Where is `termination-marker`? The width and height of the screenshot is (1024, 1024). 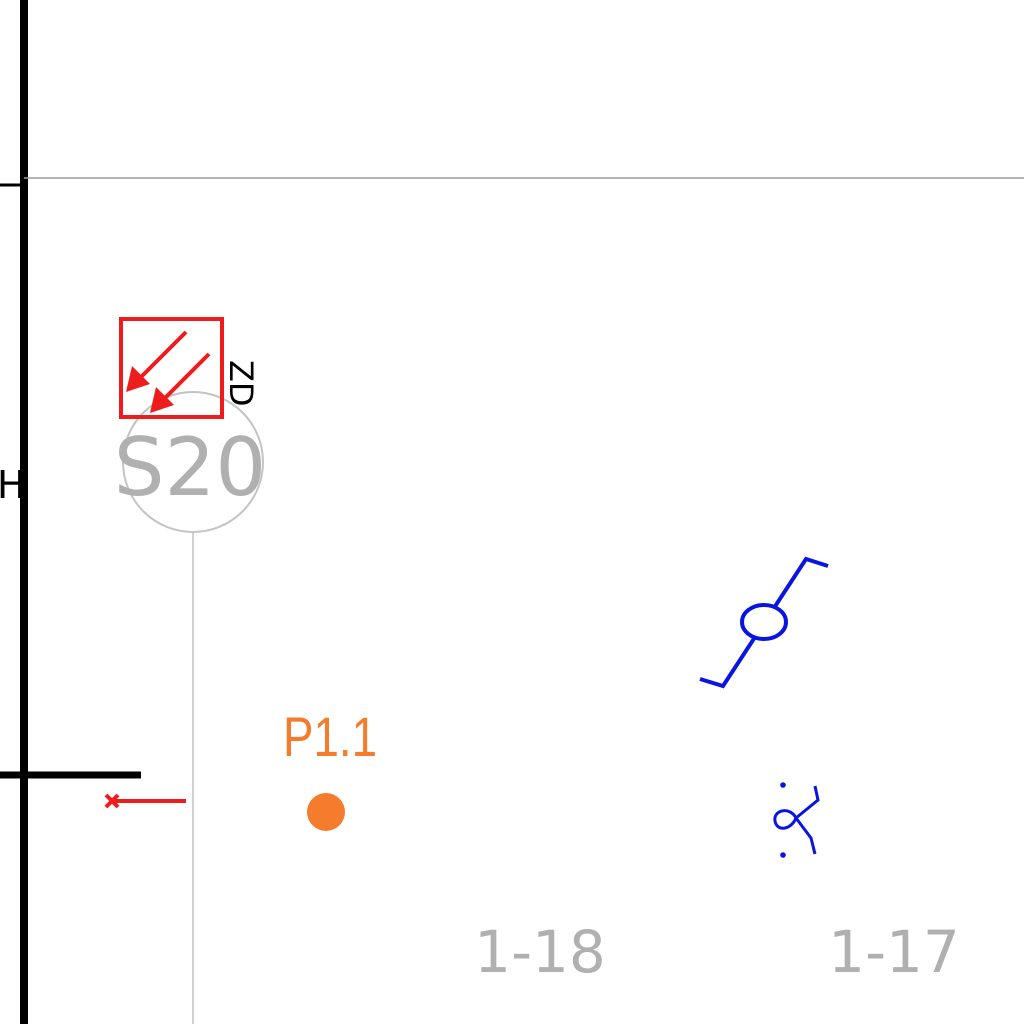 termination-marker is located at coordinates (145, 801).